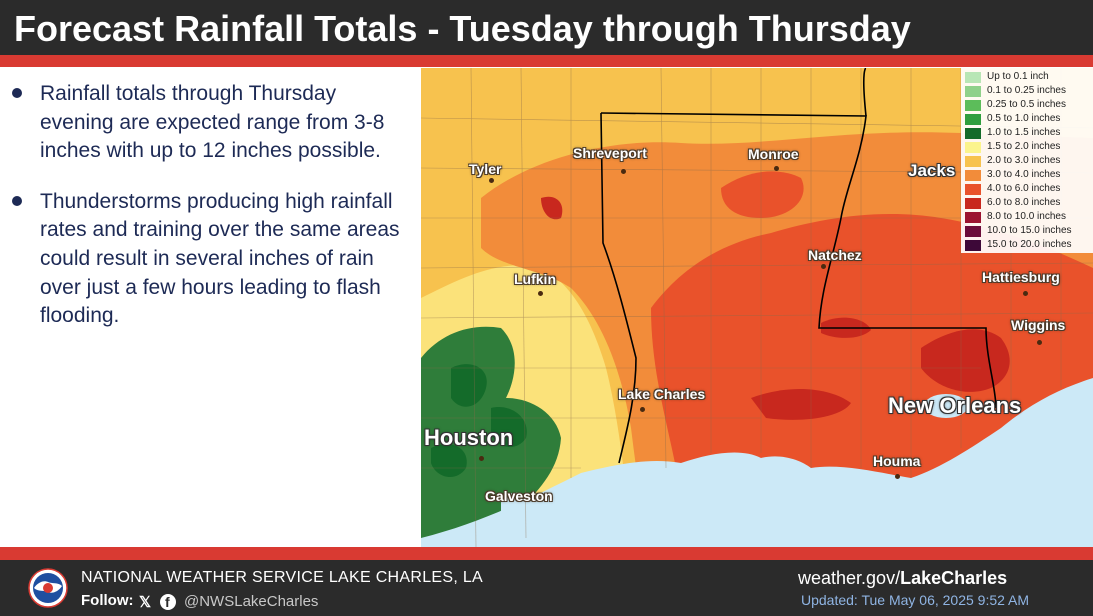 The height and width of the screenshot is (616, 1093). What do you see at coordinates (955, 405) in the screenshot?
I see `city-label-new-orleans: New Orleans` at bounding box center [955, 405].